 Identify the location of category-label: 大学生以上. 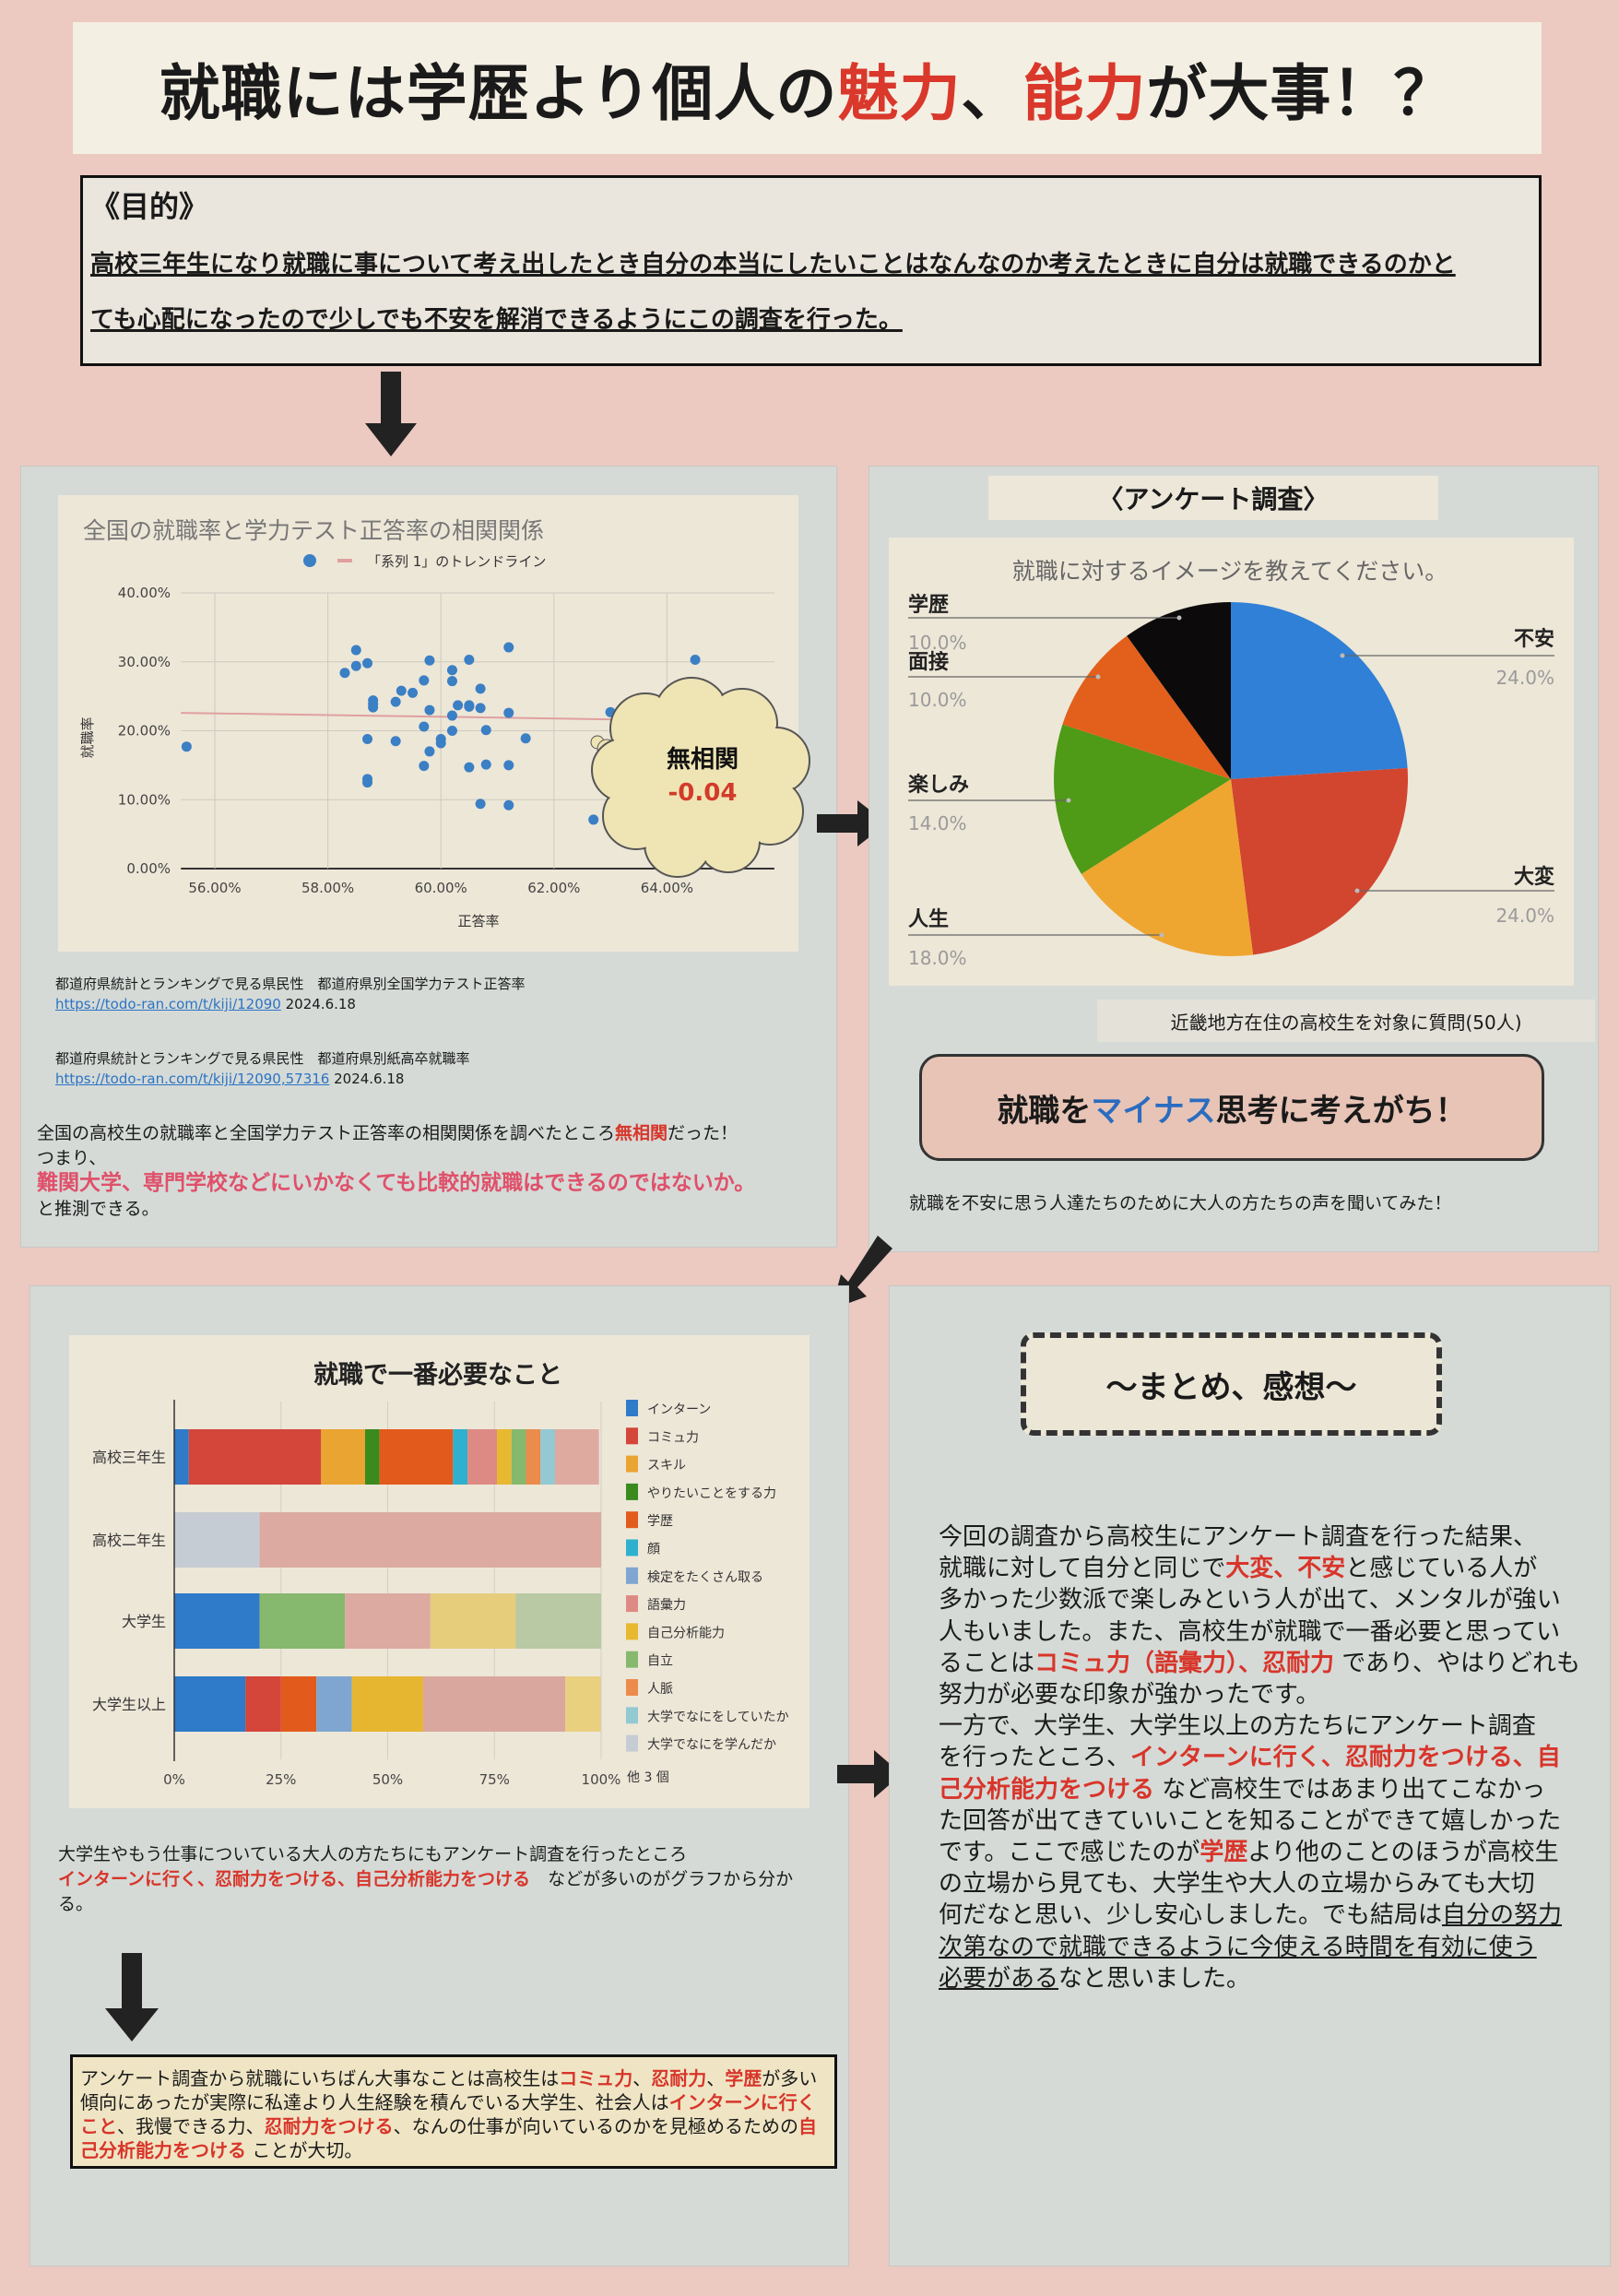
(129, 1704).